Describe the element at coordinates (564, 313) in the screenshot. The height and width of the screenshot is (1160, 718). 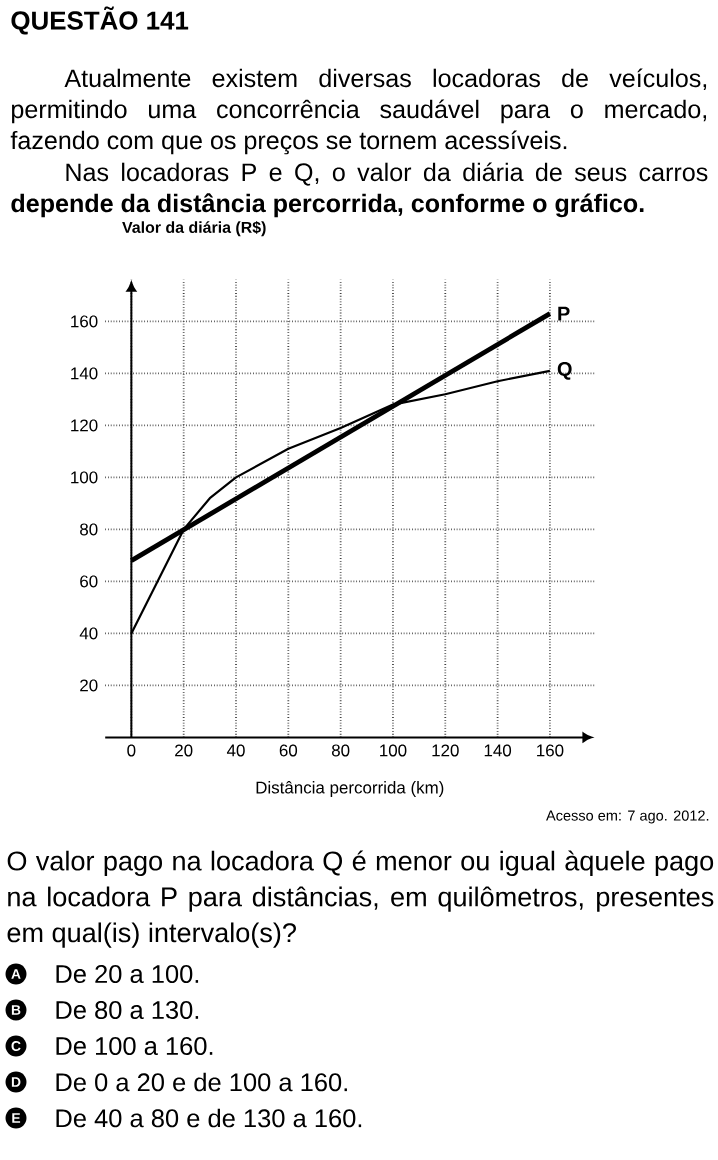
I see `series-label: P` at that location.